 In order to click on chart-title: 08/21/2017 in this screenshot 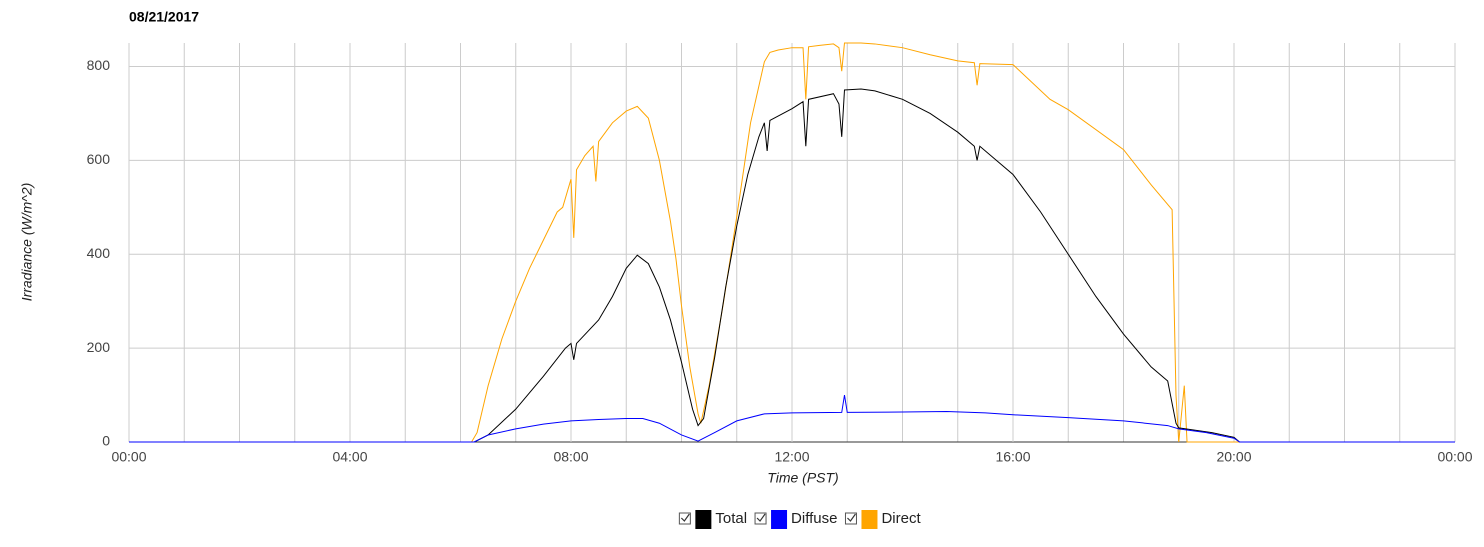, I will do `click(164, 17)`.